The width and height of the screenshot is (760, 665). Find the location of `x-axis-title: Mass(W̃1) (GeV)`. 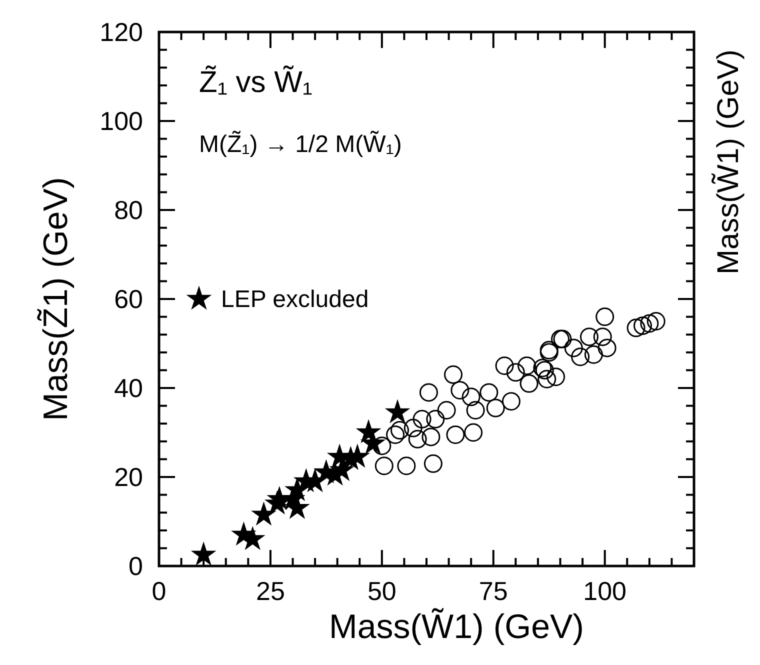

x-axis-title: Mass(W̃1) (GeV) is located at coordinates (456, 626).